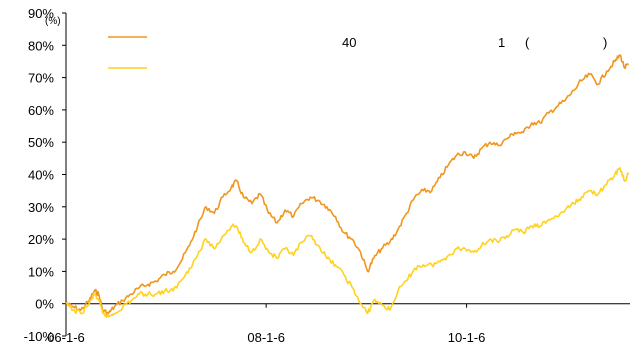 The height and width of the screenshot is (349, 635). I want to click on x-axis: 06-1-6 08-1-6 10-1-6, so click(338, 324).